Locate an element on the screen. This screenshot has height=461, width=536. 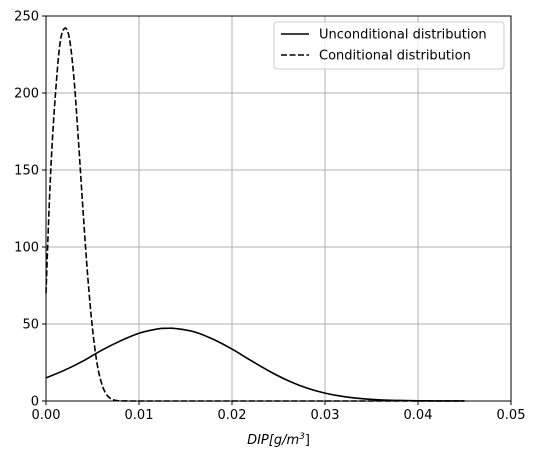
x-axis-label-var: DIP is located at coordinates (258, 440).